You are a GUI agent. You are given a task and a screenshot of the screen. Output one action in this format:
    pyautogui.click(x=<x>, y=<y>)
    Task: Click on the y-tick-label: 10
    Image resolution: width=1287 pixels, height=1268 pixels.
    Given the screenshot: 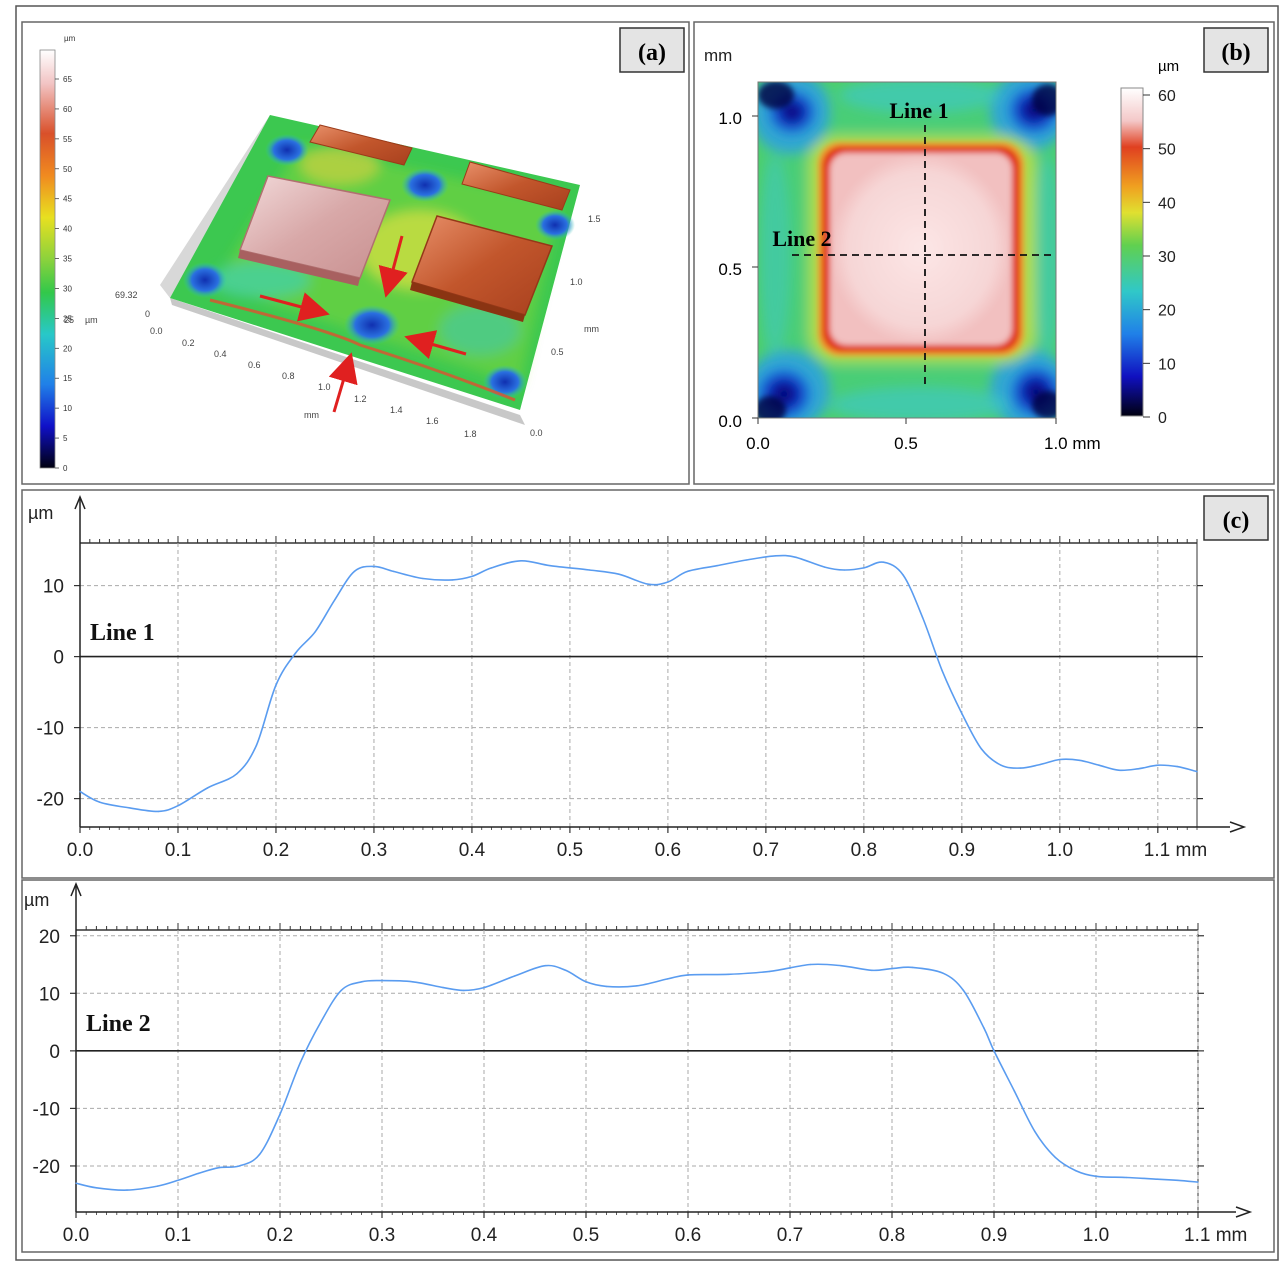 What is the action you would take?
    pyautogui.click(x=49, y=994)
    